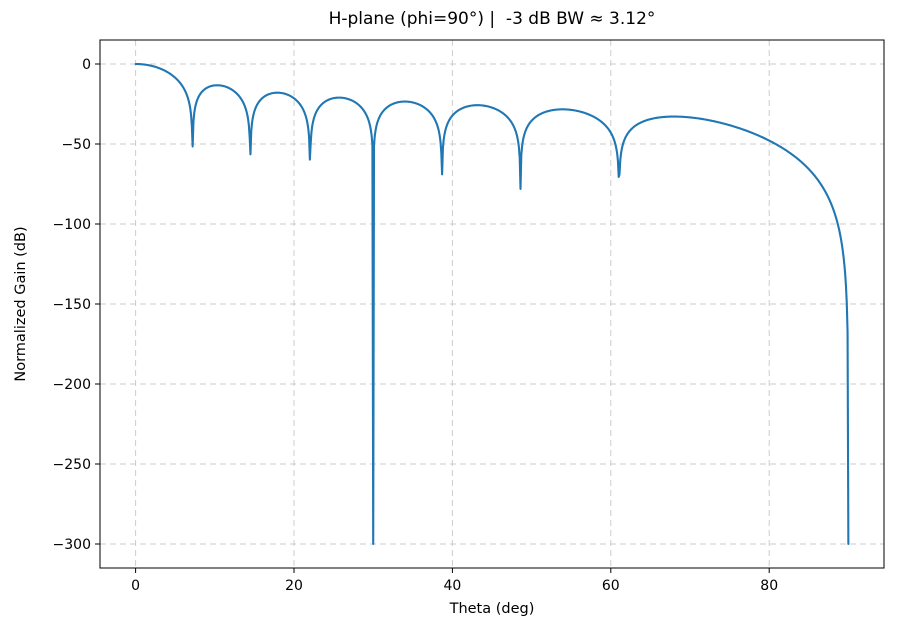 This screenshot has width=897, height=637. What do you see at coordinates (135, 586) in the screenshot?
I see `x-tick-label: 0` at bounding box center [135, 586].